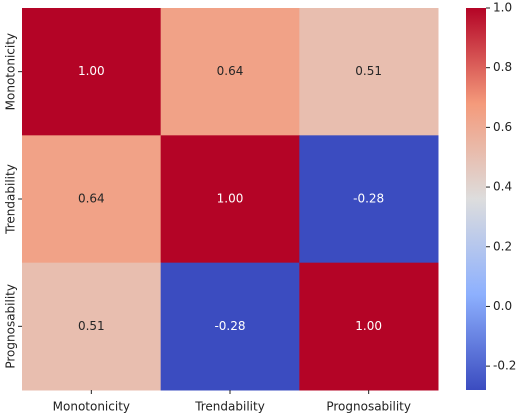 The image size is (522, 417). I want to click on colorbar-tick-label: 0.6, so click(502, 127).